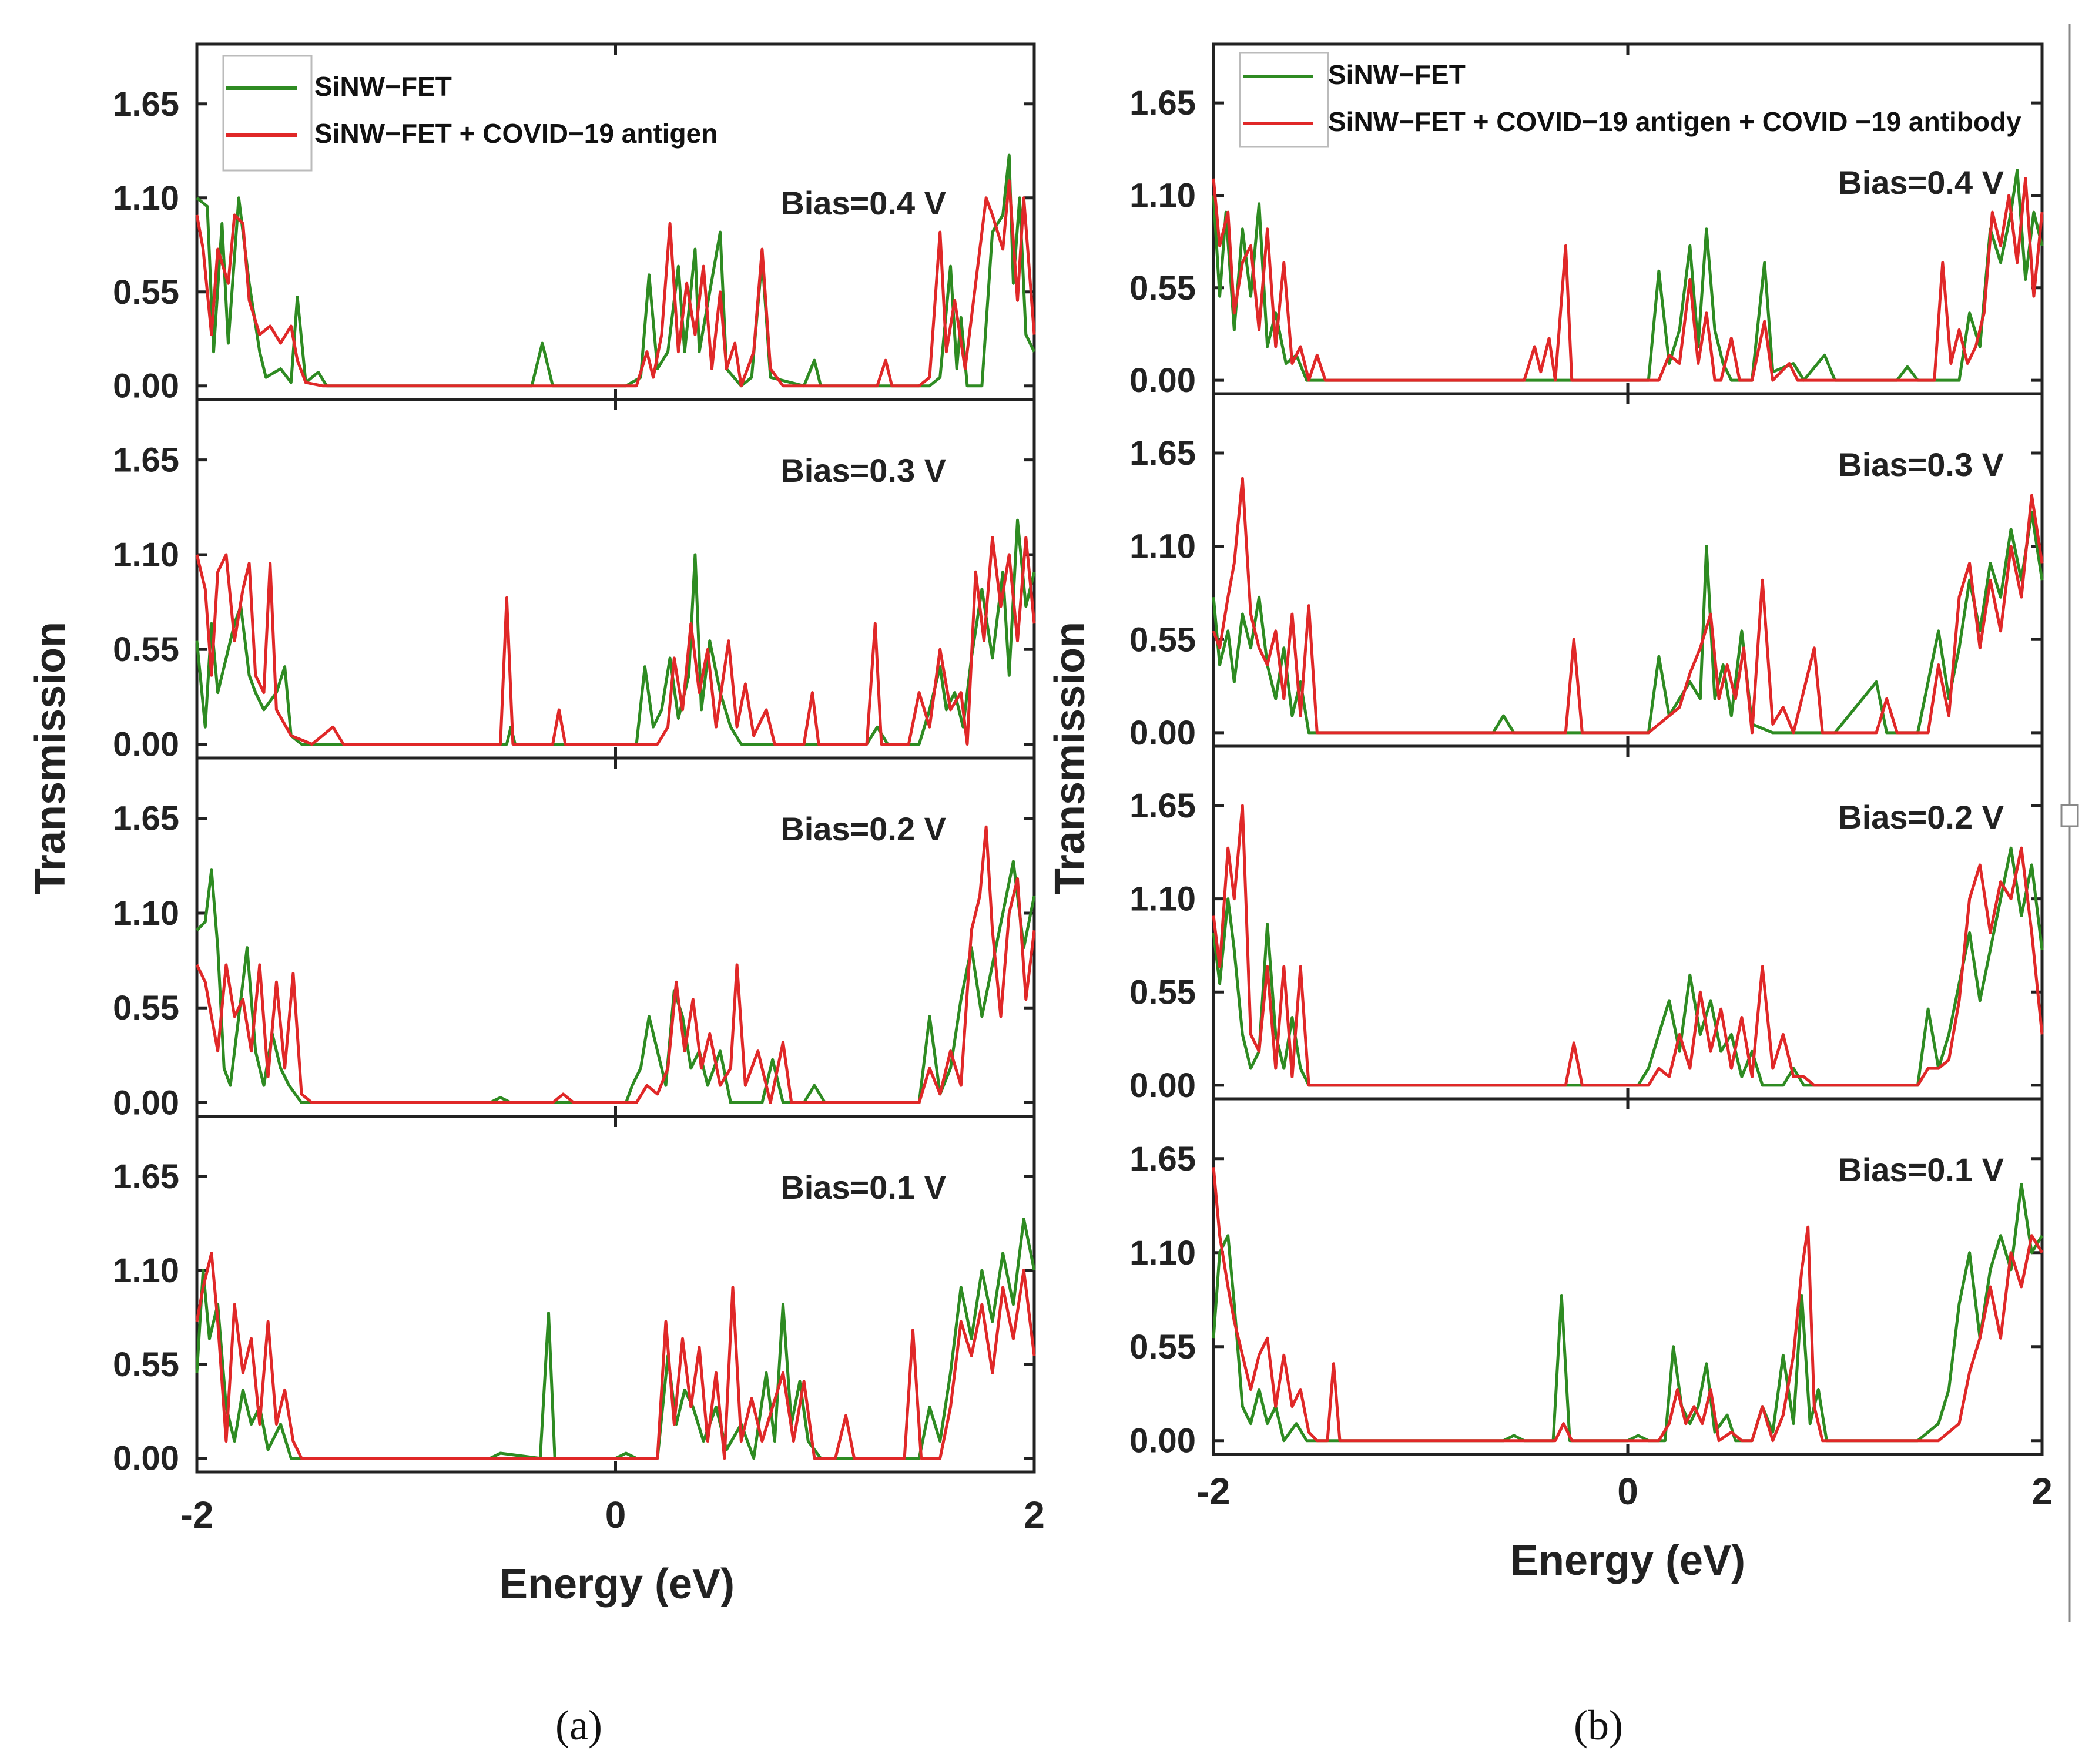 This screenshot has width=2092, height=1764. Describe the element at coordinates (470, 113) in the screenshot. I see `legend: SiNW−FET SiNW−FET + COVID−19 antigen` at that location.